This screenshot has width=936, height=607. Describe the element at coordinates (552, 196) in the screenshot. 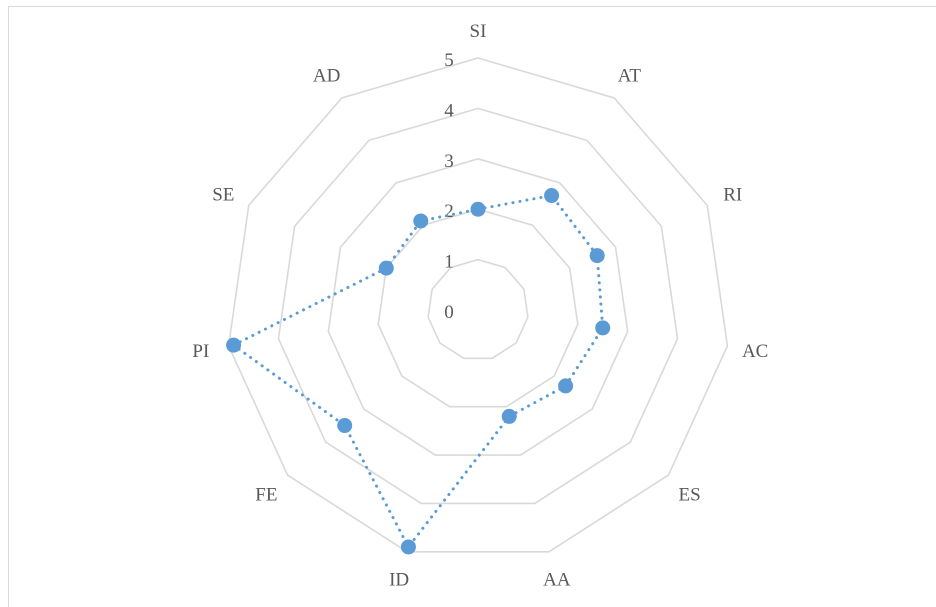

I see `data-point-AT` at that location.